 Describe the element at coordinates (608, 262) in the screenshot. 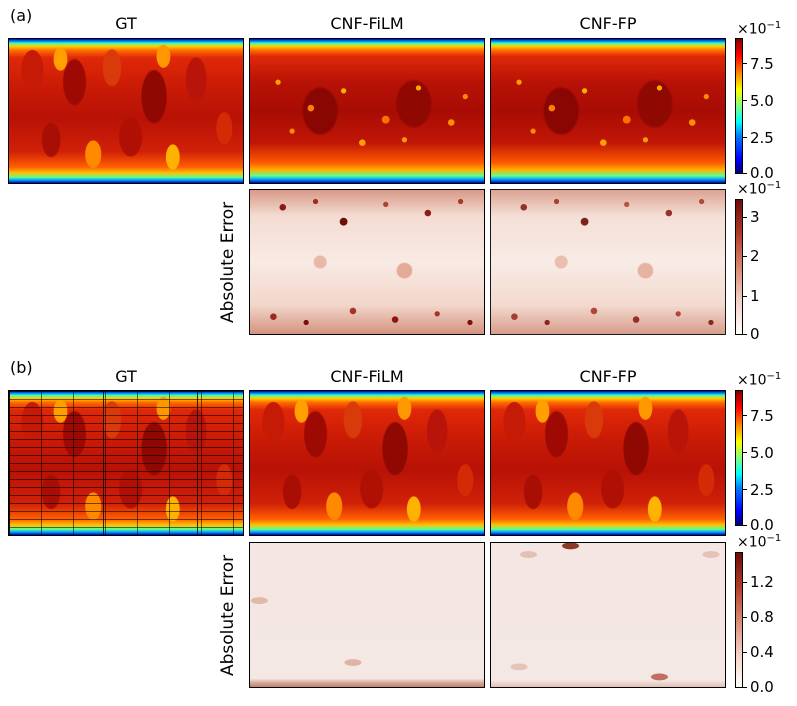

I see `cnf-fp-error-image-a` at that location.